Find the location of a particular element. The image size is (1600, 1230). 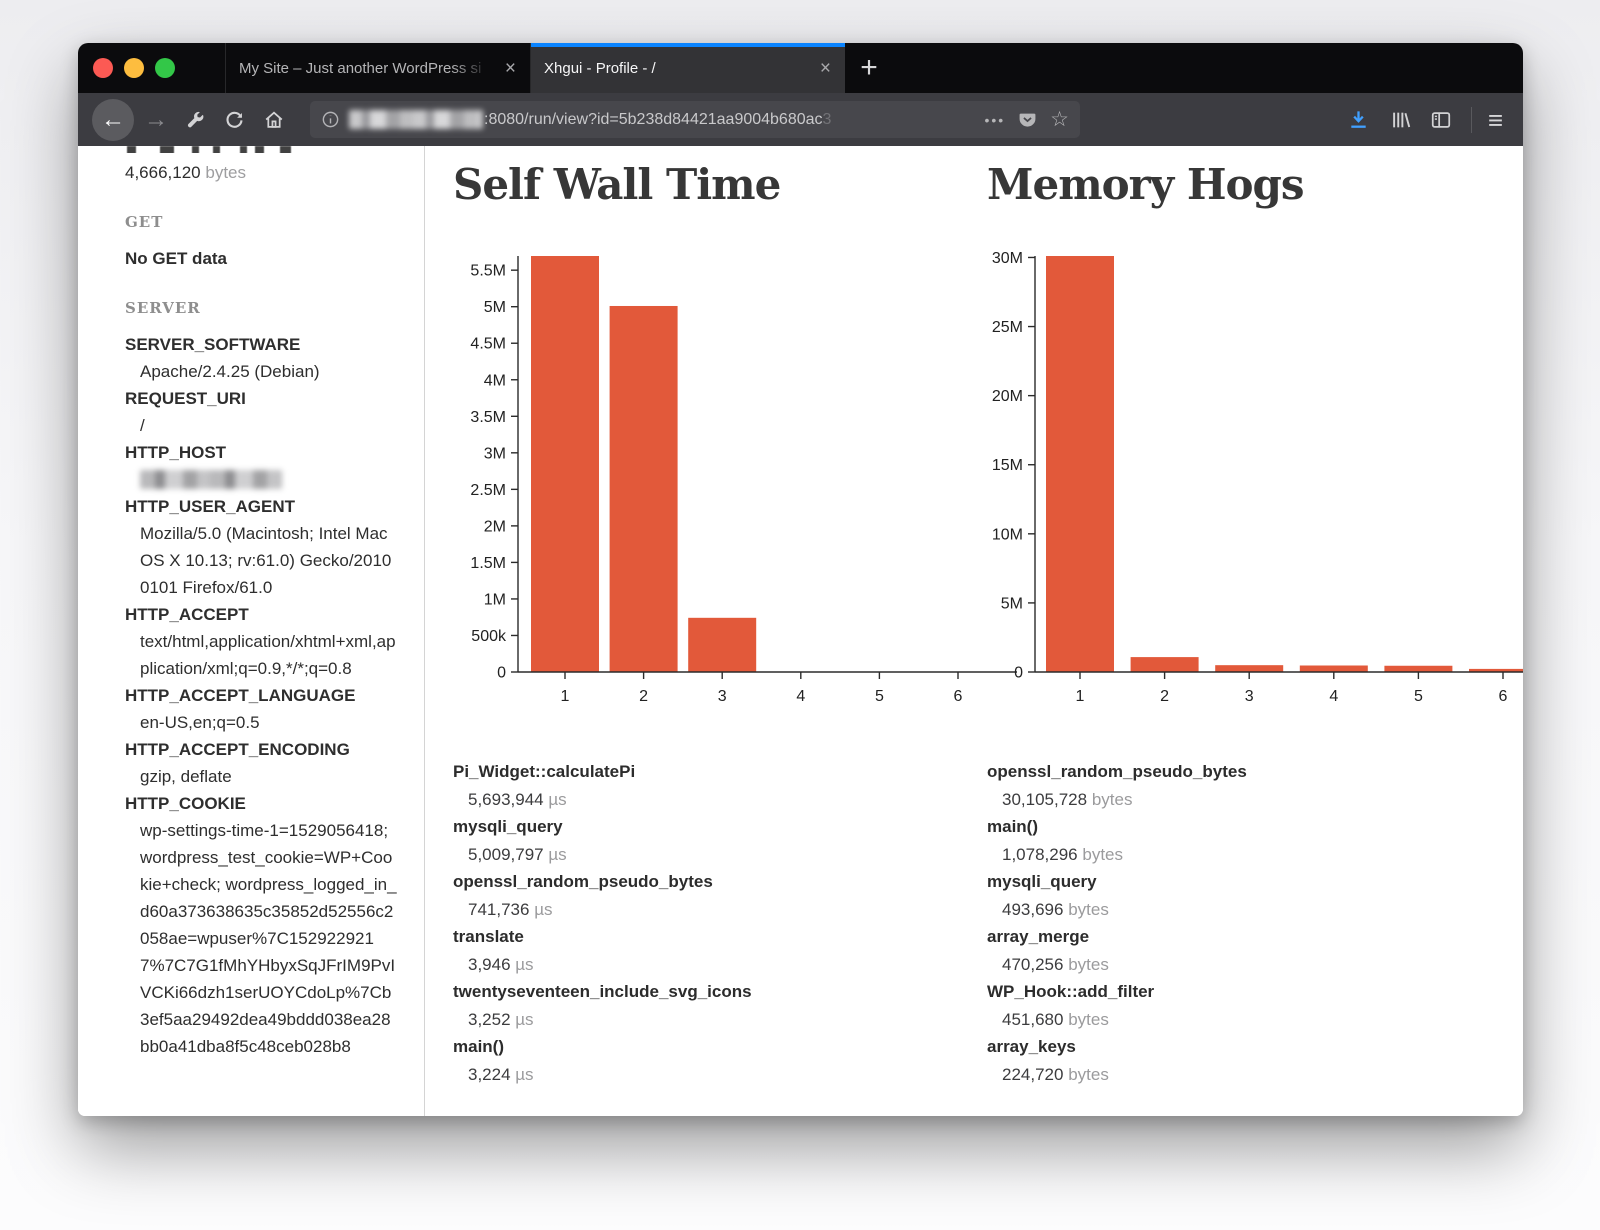

sidebar-toggle-icon is located at coordinates (1440, 119).